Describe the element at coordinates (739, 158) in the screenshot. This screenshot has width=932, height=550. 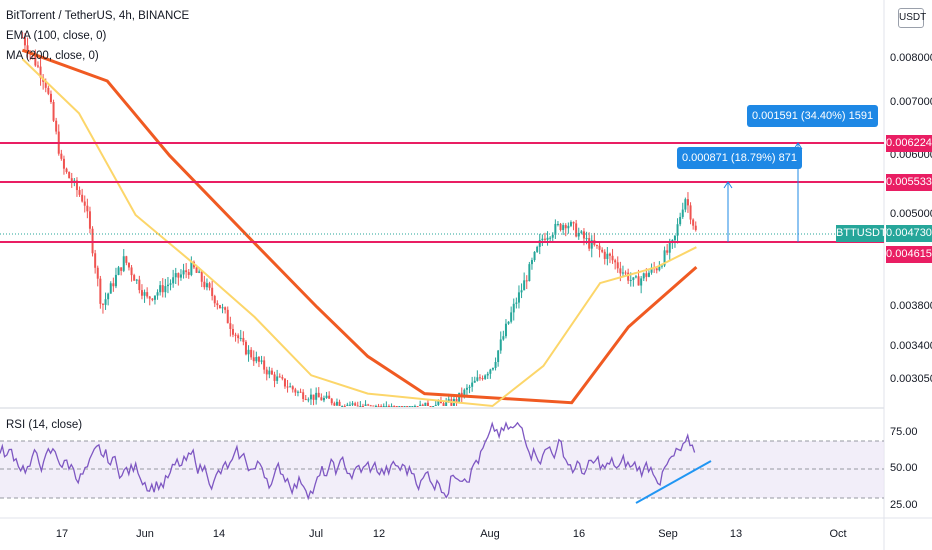
I see `measure-box-small: 0.000871 (18.79%) 871` at that location.